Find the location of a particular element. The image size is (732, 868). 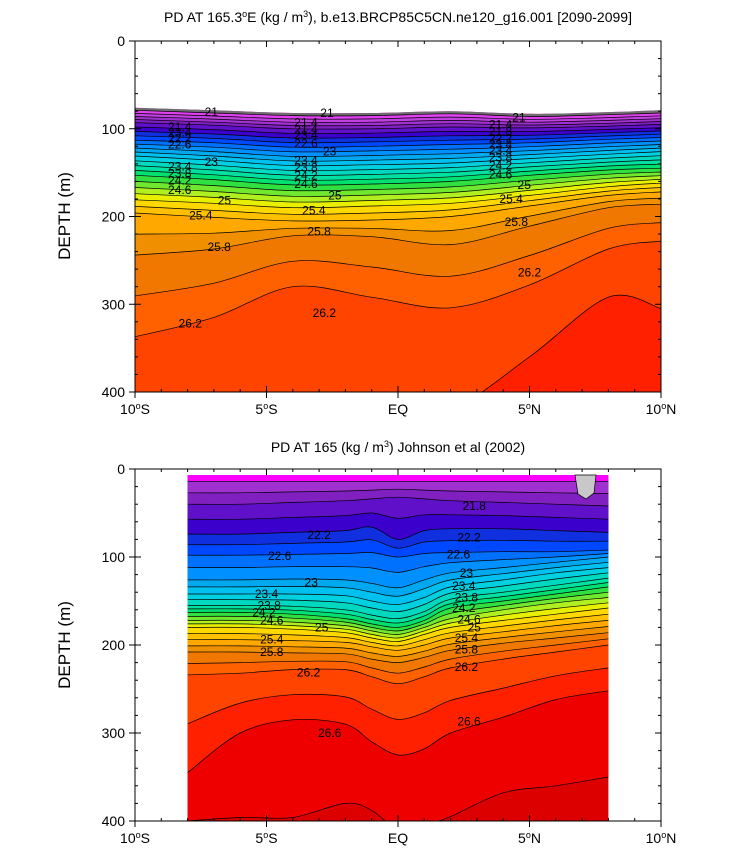

observed-contour-24.6 is located at coordinates (398, 616).